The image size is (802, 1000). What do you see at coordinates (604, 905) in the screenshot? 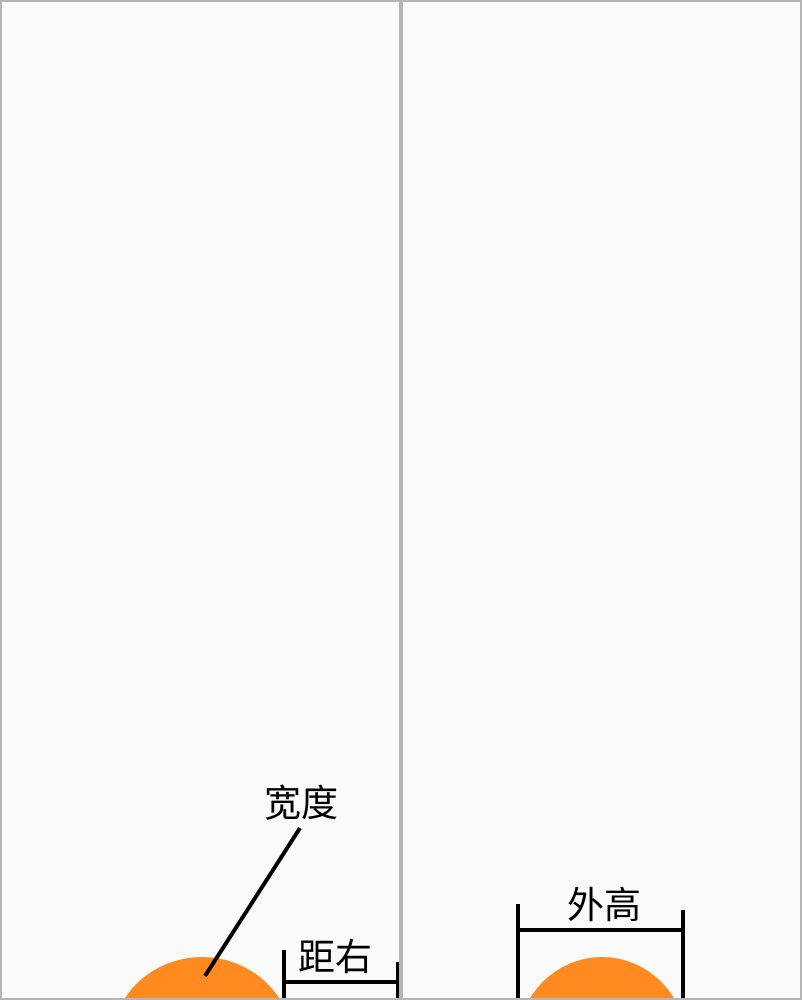
I see `outer-height-label: 外高` at bounding box center [604, 905].